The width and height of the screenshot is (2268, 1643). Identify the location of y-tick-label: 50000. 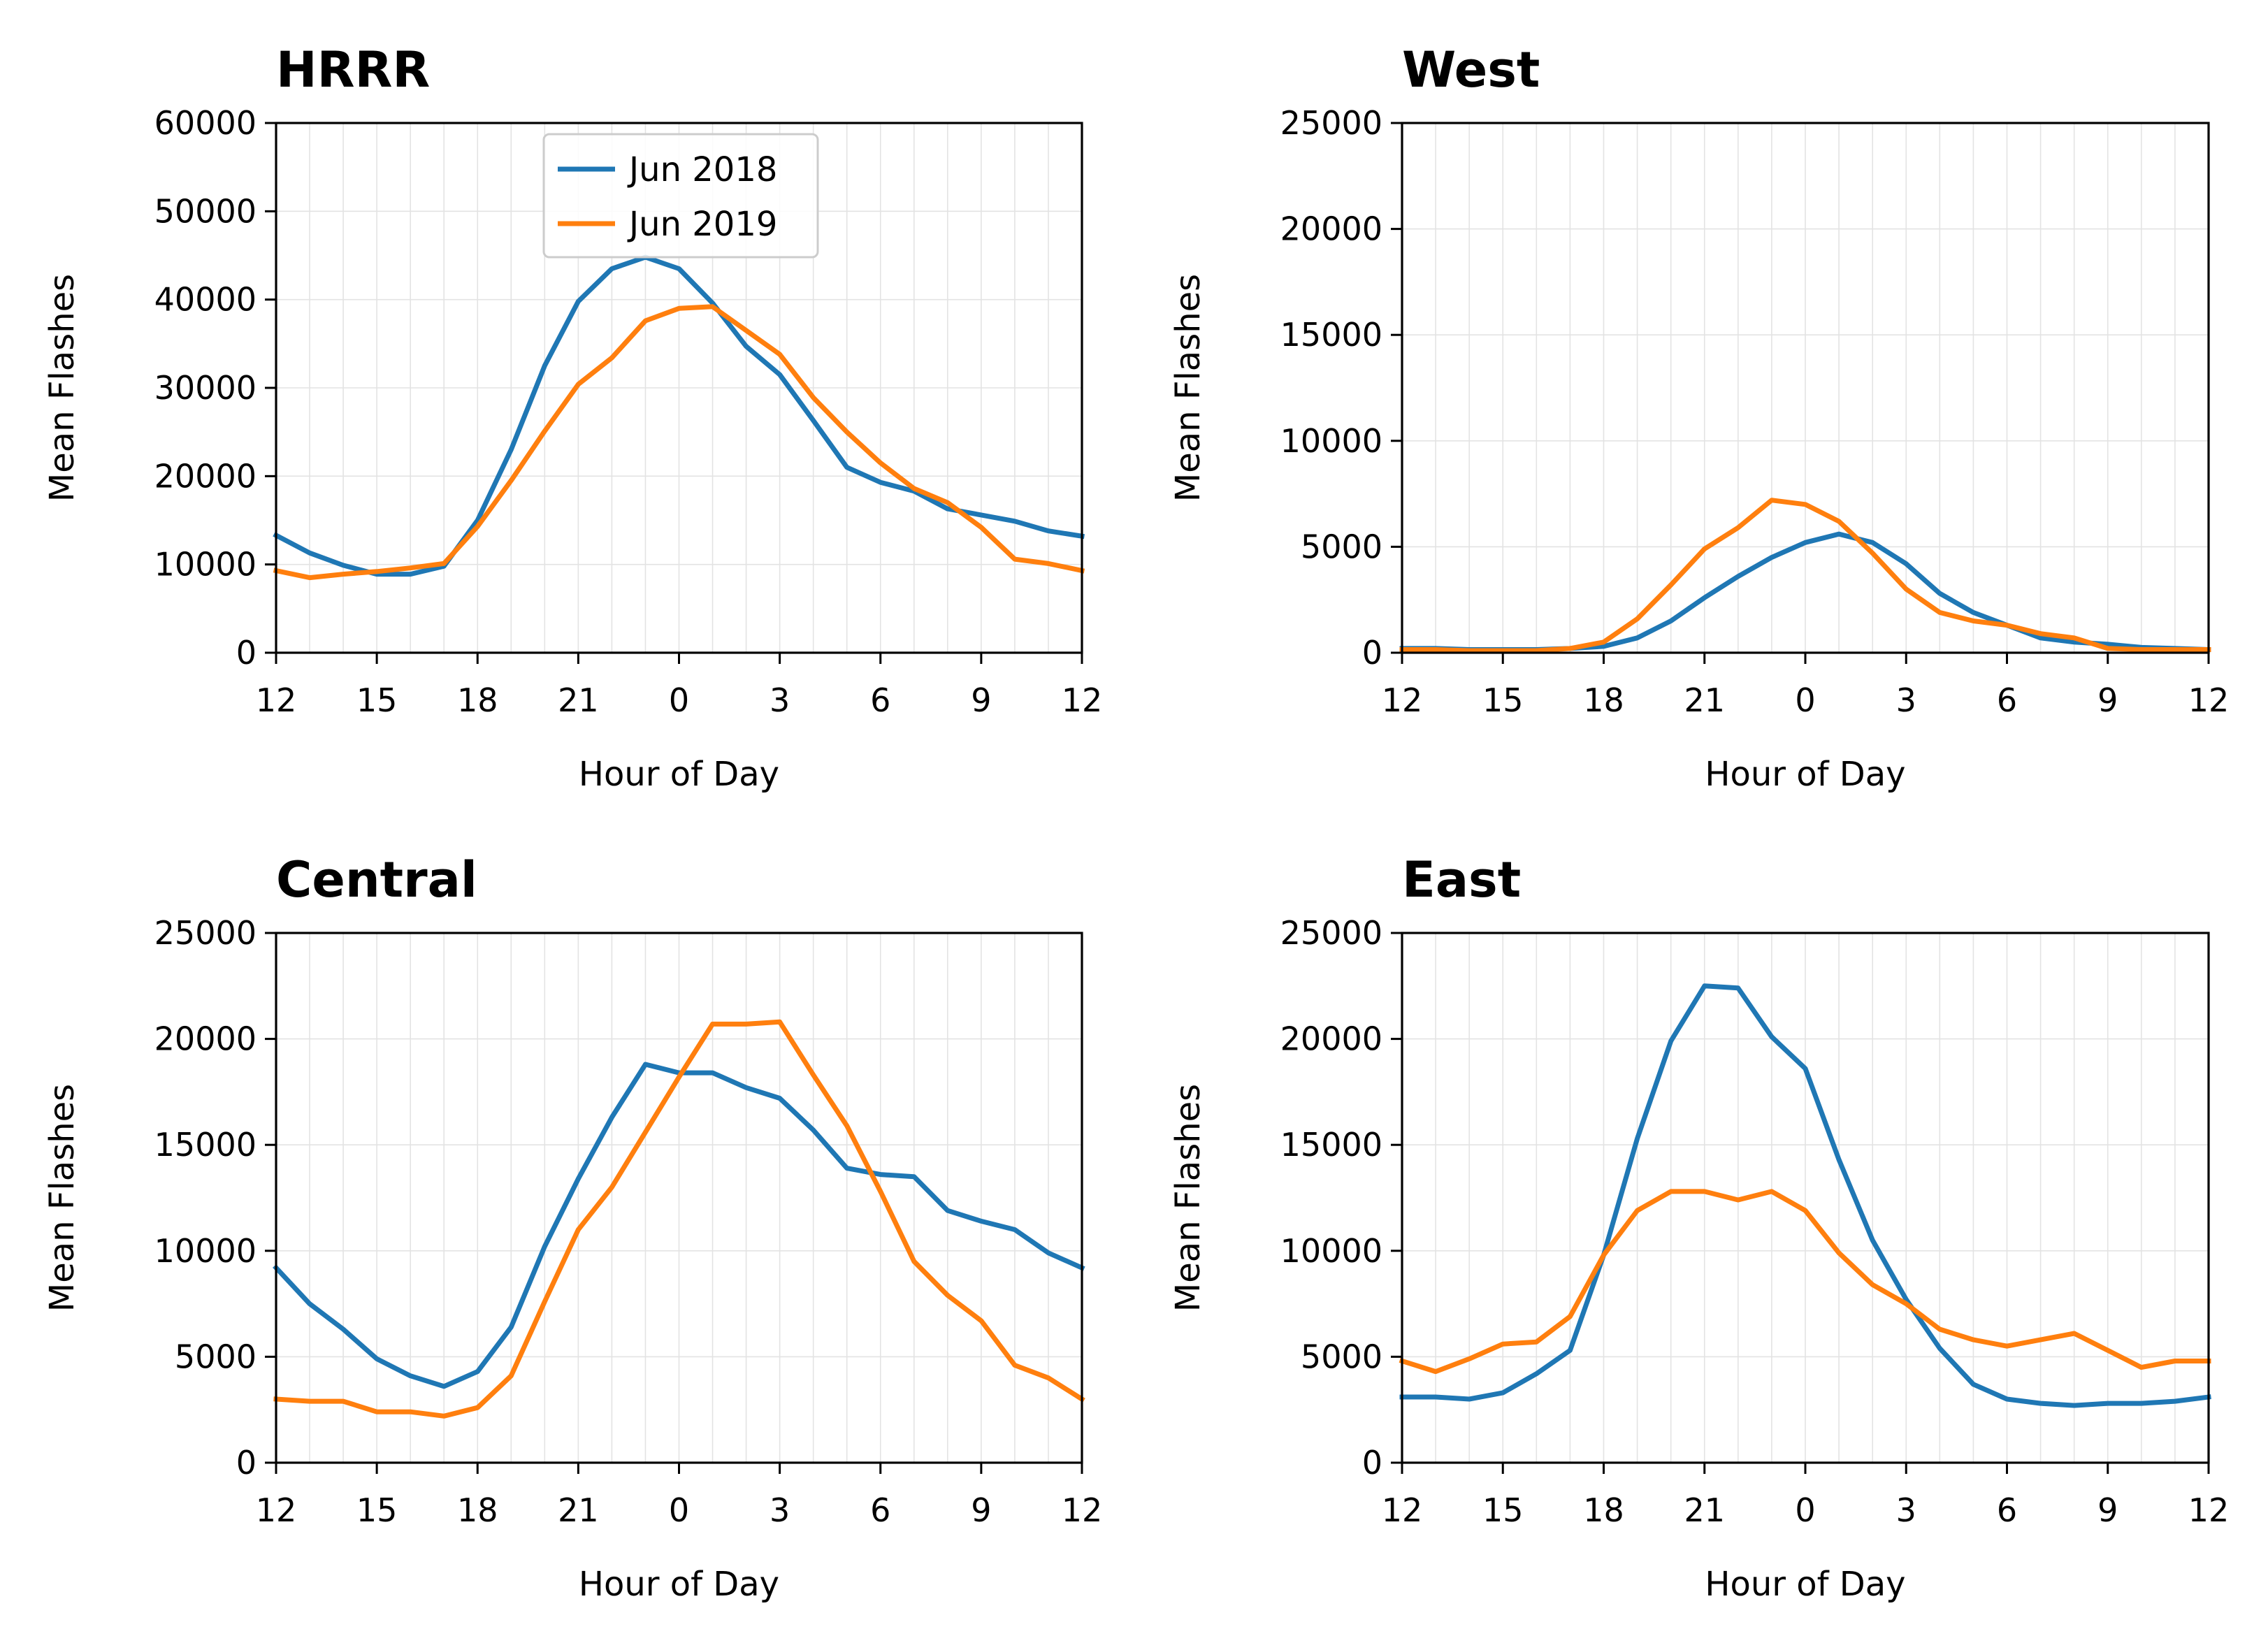
(206, 211).